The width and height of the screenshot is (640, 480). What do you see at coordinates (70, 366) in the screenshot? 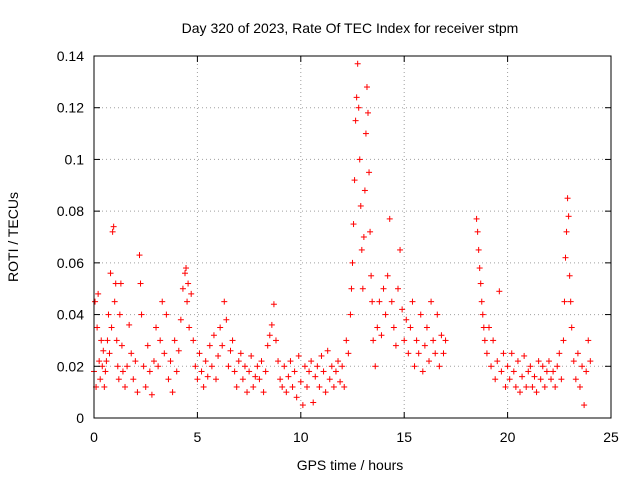
I see `y-tick-label: 0.02` at bounding box center [70, 366].